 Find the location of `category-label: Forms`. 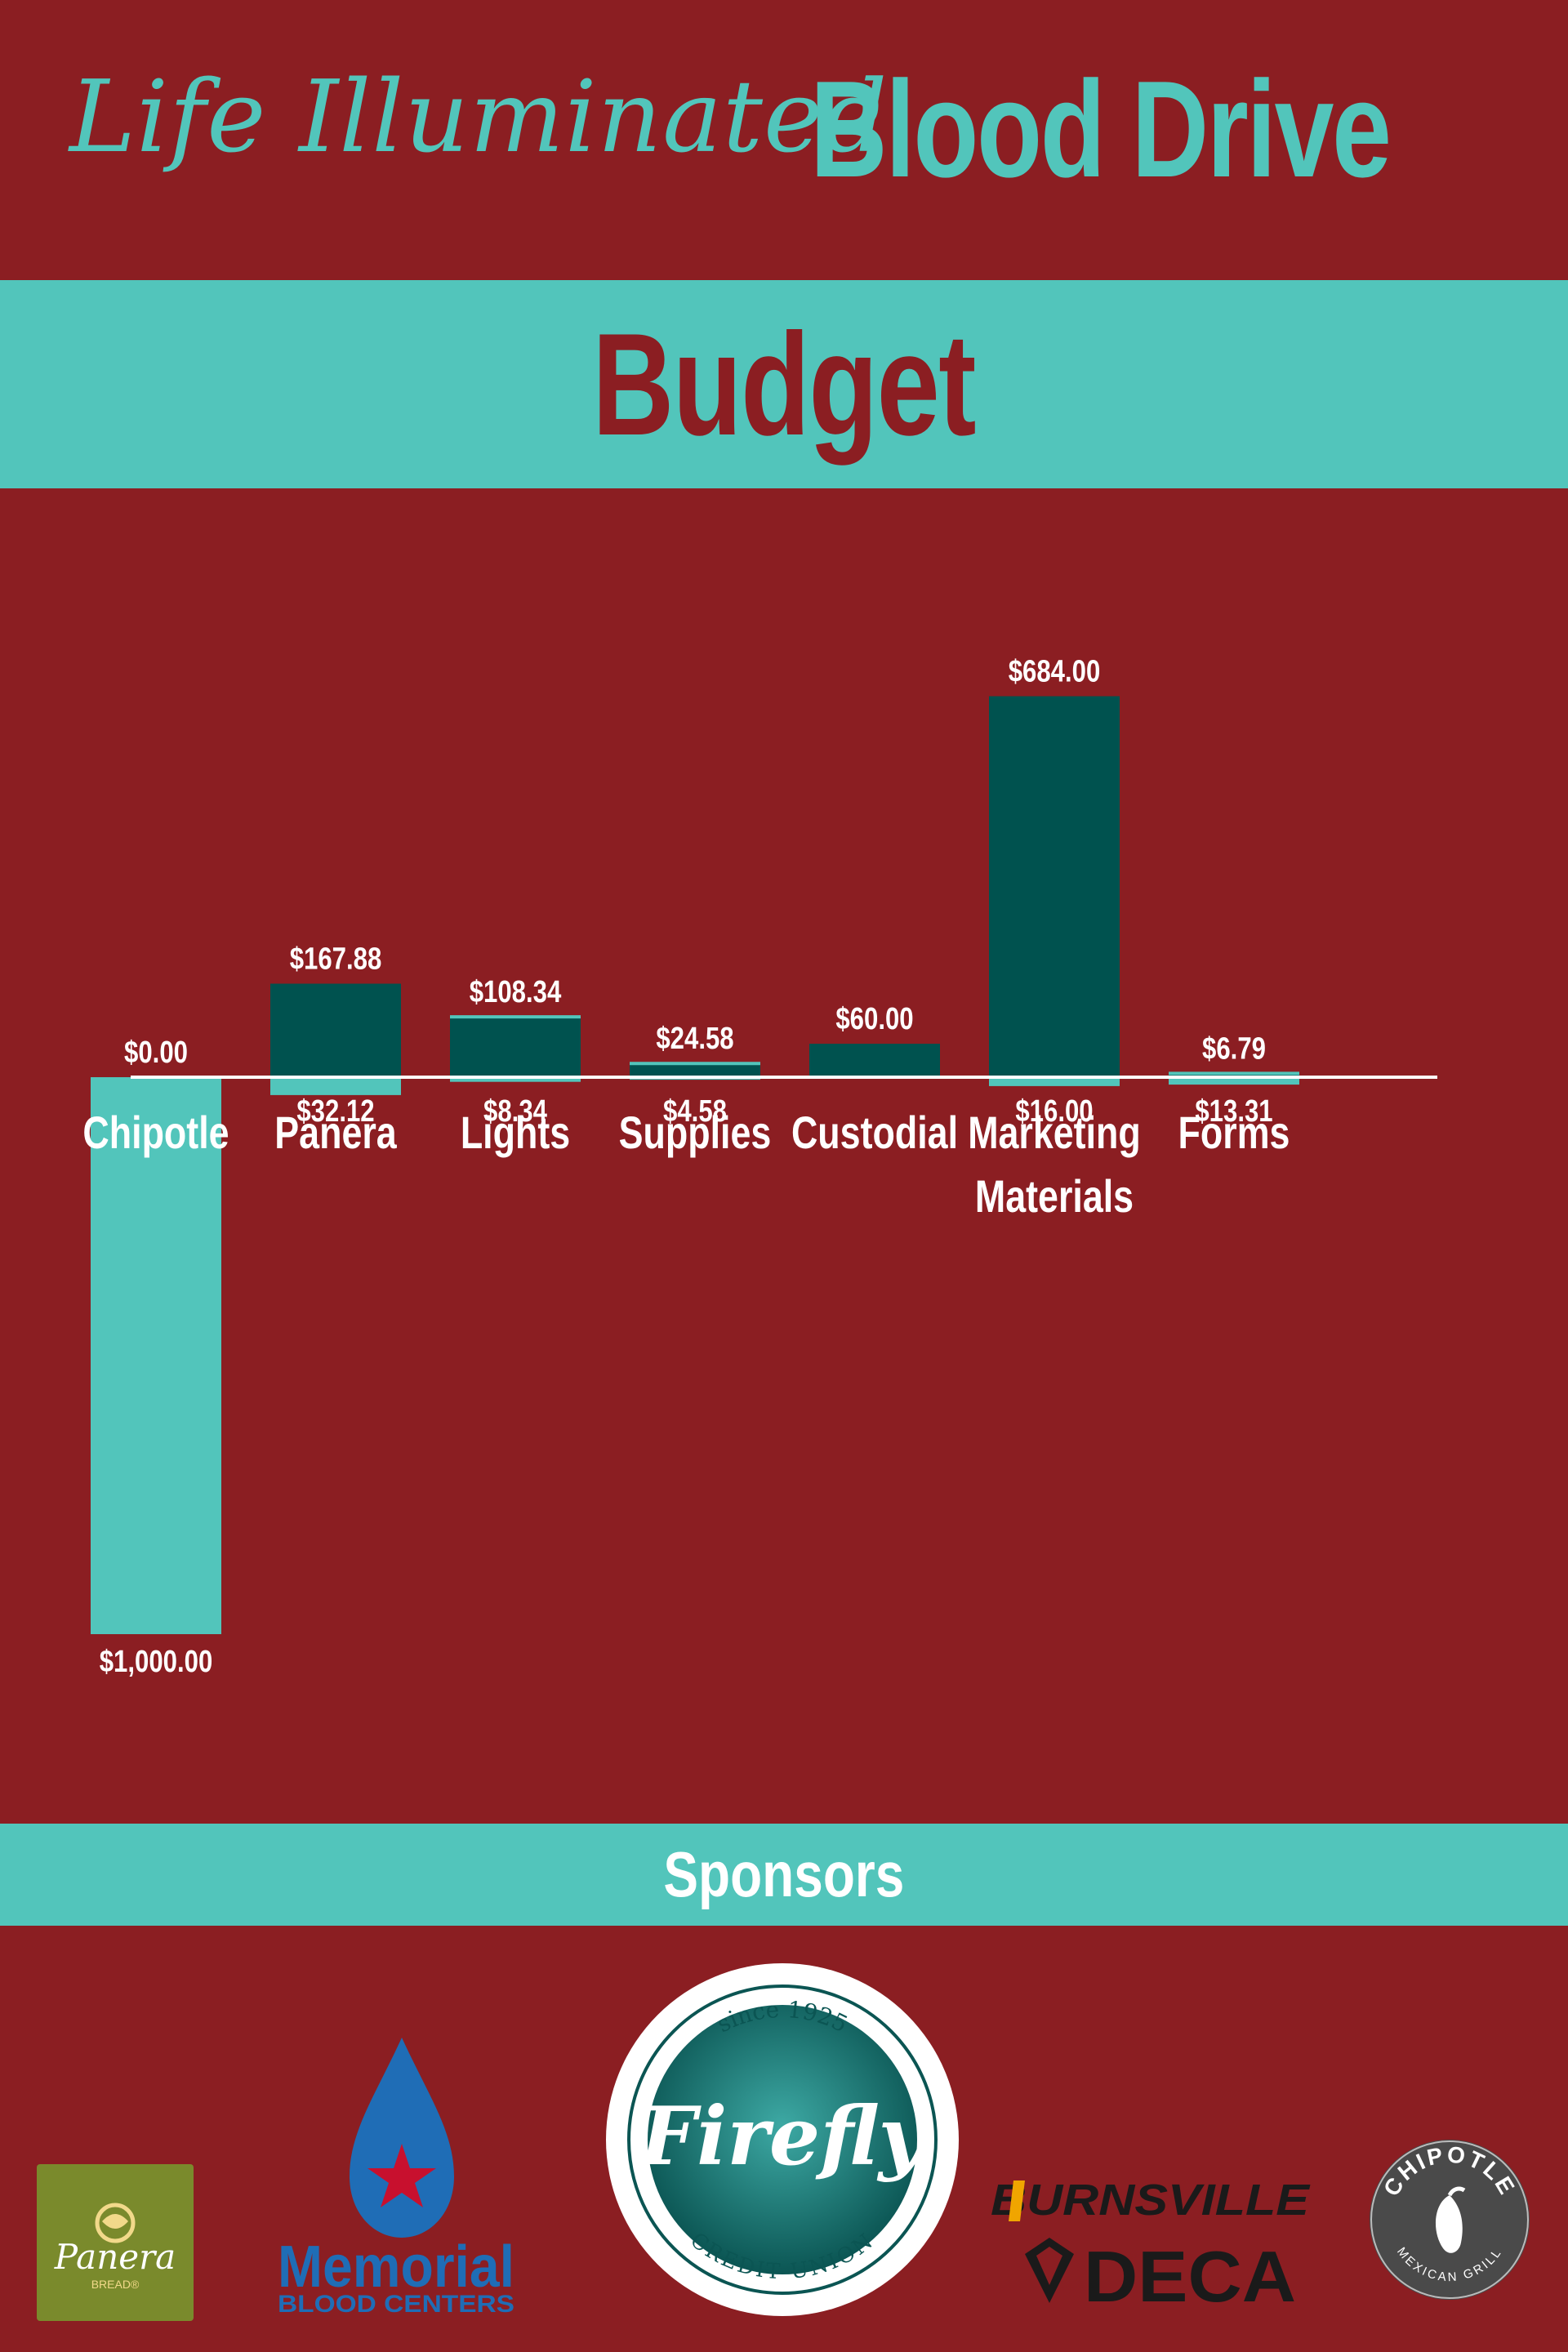

category-label: Forms is located at coordinates (1234, 1132).